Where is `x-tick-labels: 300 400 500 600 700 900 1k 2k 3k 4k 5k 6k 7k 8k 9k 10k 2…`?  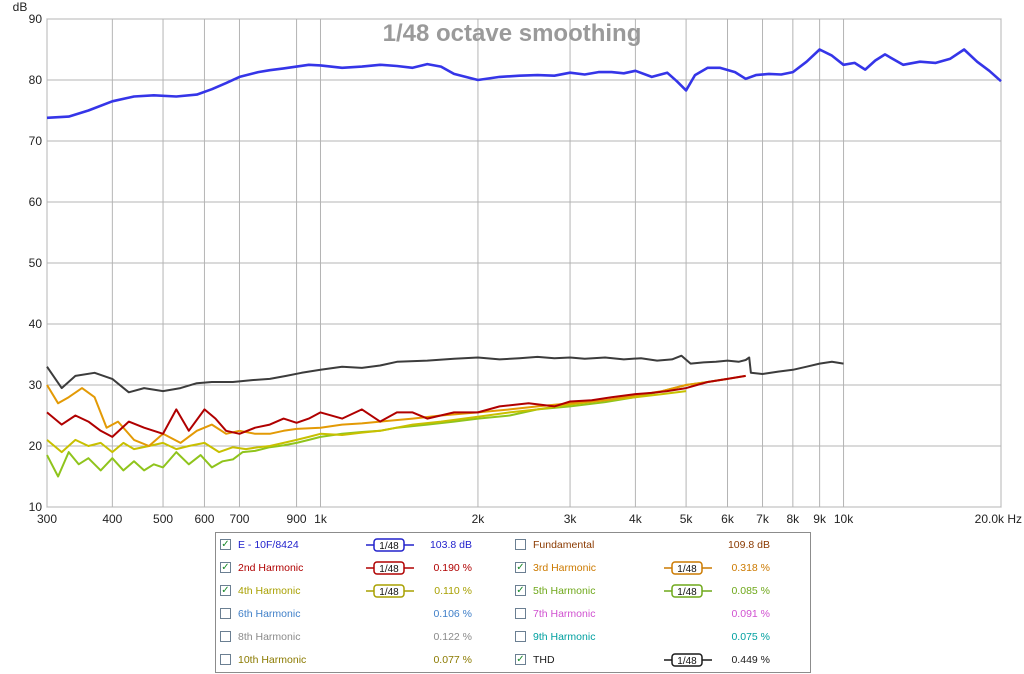 x-tick-labels: 300 400 500 600 700 900 1k 2k 3k 4k 5k 6k 7k 8k 9k 10k 2… is located at coordinates (529, 519).